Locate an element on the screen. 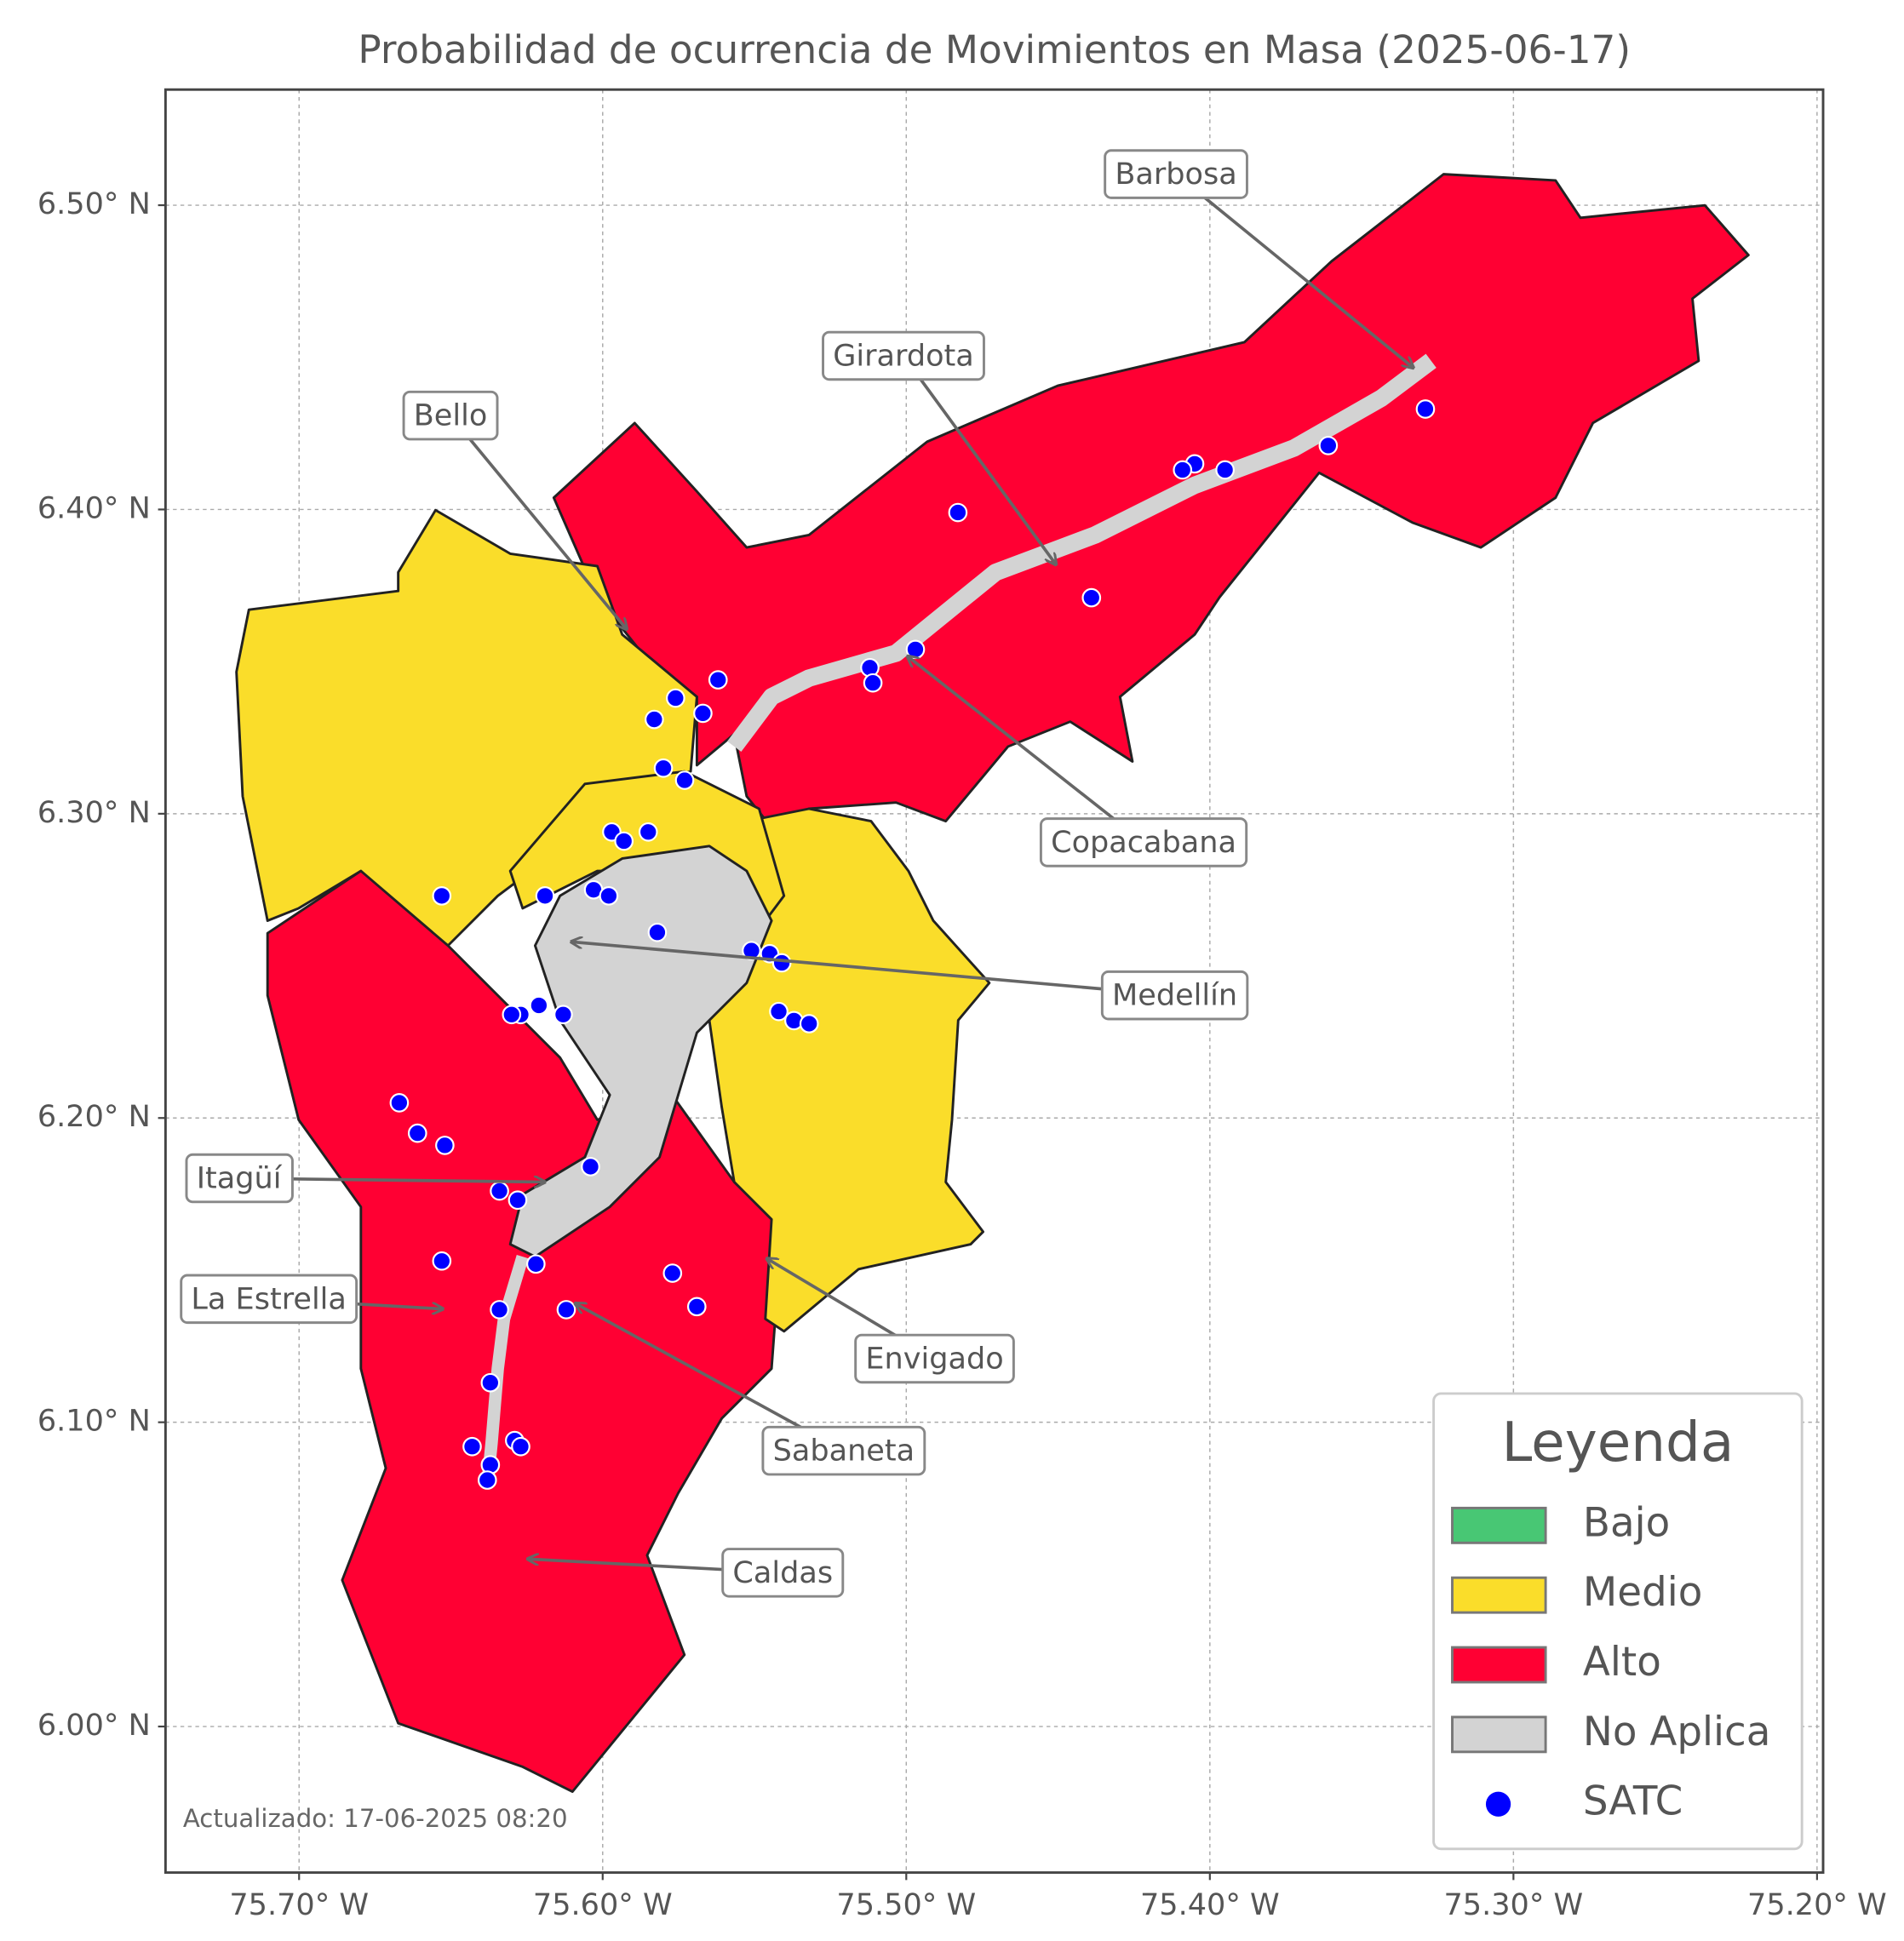  legend-label: Medio is located at coordinates (1643, 1593).